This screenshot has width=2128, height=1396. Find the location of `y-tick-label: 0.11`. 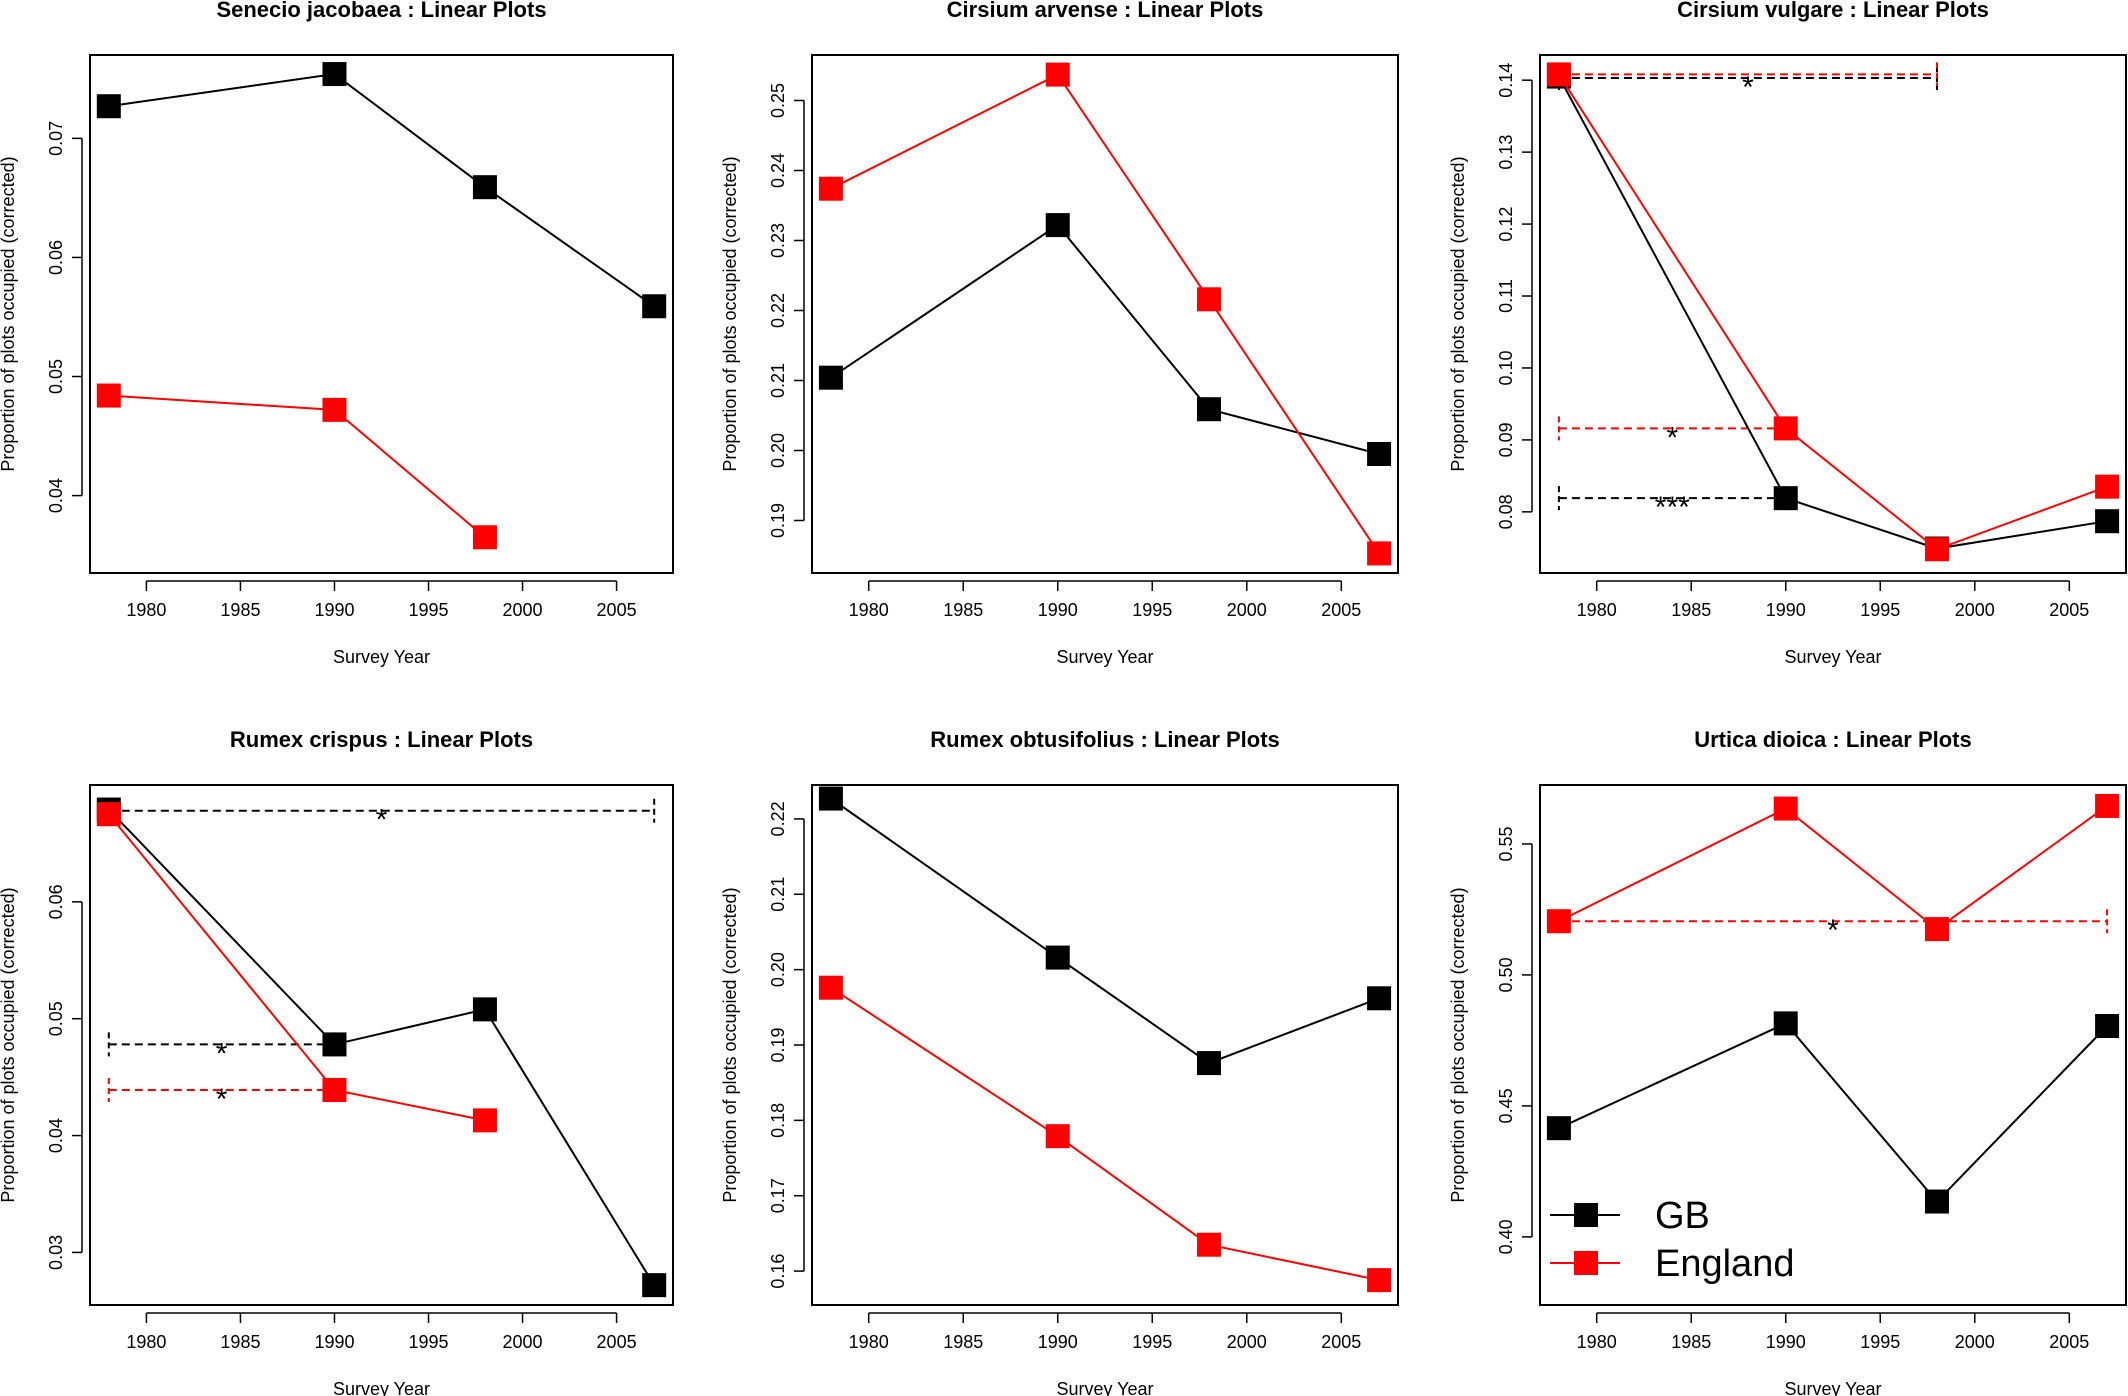

y-tick-label: 0.11 is located at coordinates (1506, 296).